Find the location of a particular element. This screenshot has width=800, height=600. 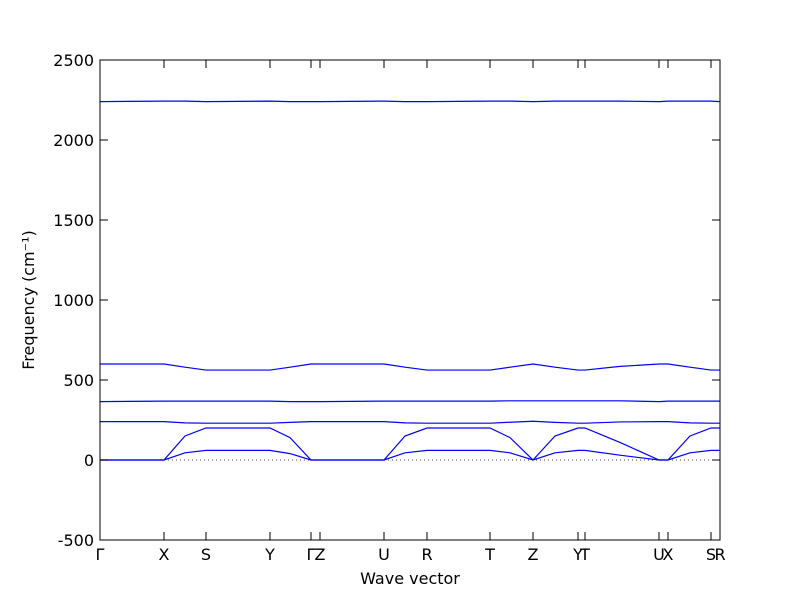

y-tick-label: 0 is located at coordinates (89, 460).